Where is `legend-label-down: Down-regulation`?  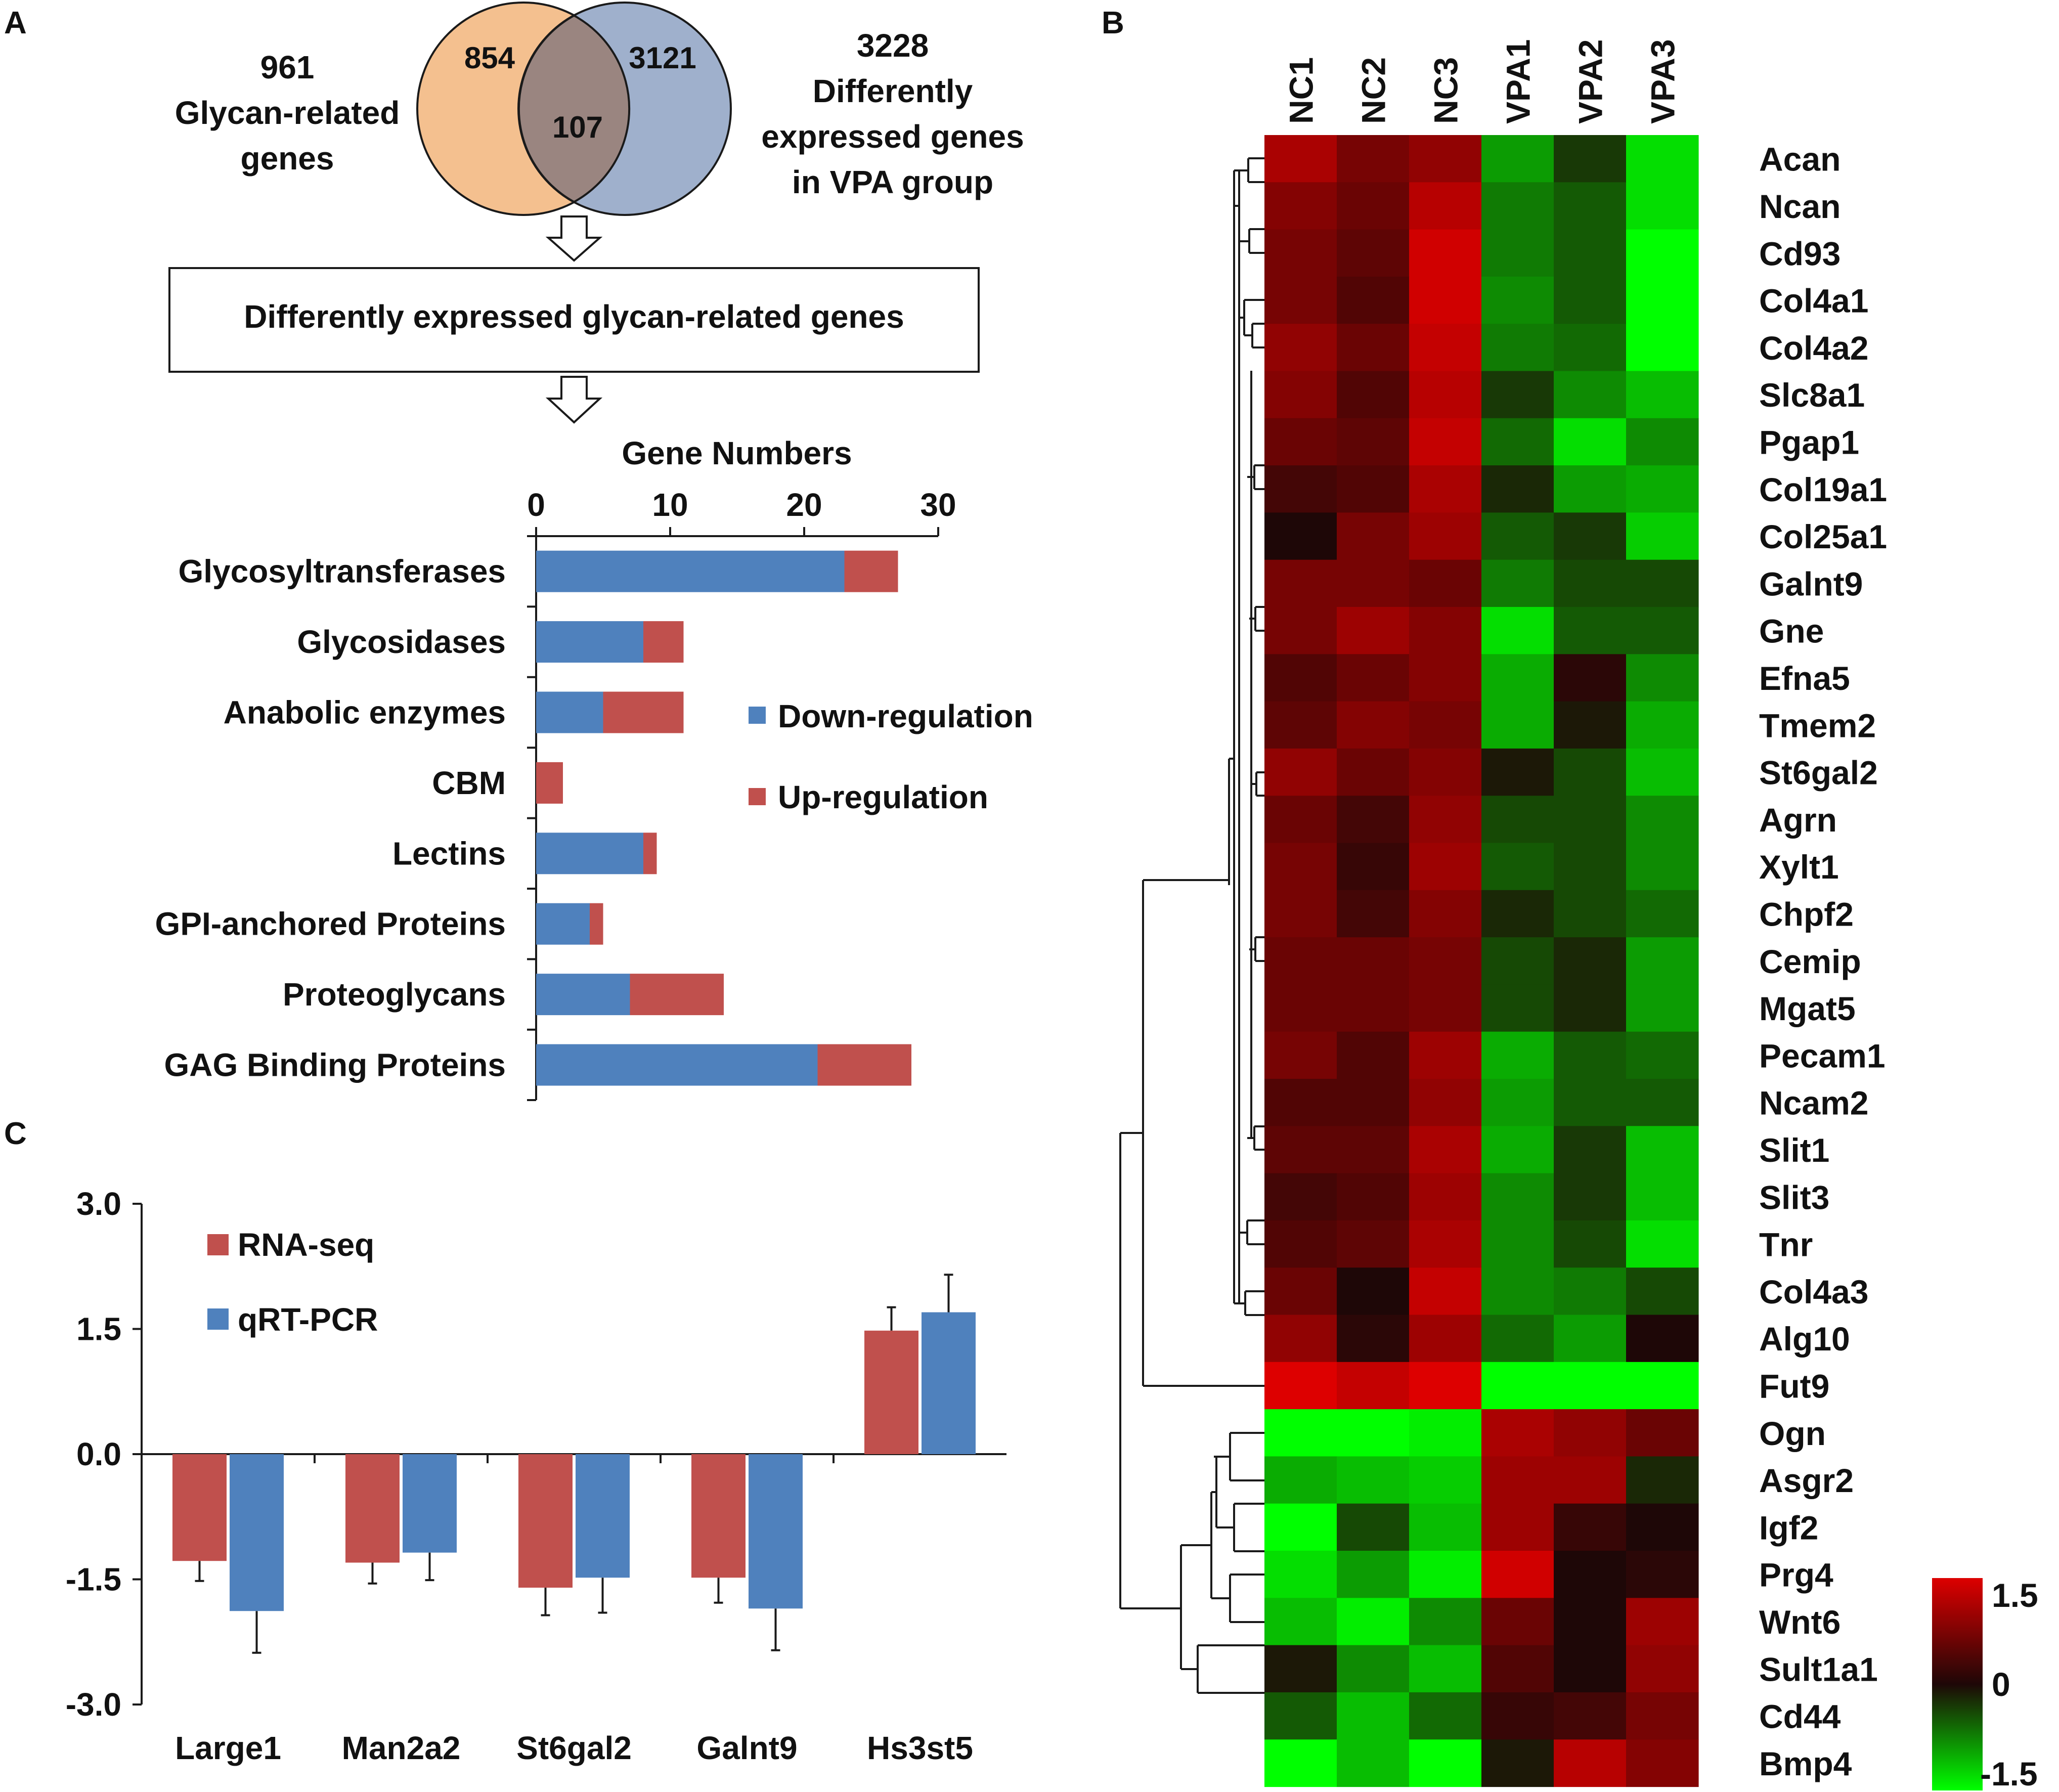
legend-label-down: Down-regulation is located at coordinates (906, 716).